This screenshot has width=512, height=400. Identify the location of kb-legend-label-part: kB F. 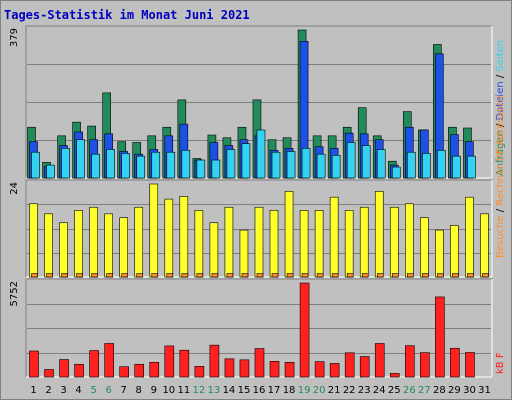
(500, 363).